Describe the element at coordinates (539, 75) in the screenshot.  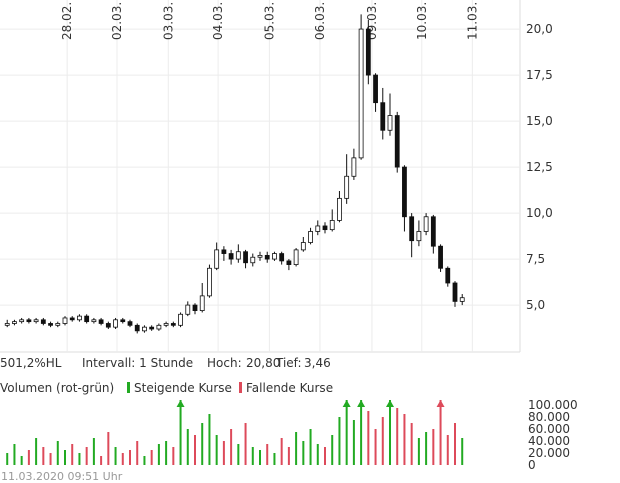
I see `y-tick-label: 17,5` at that location.